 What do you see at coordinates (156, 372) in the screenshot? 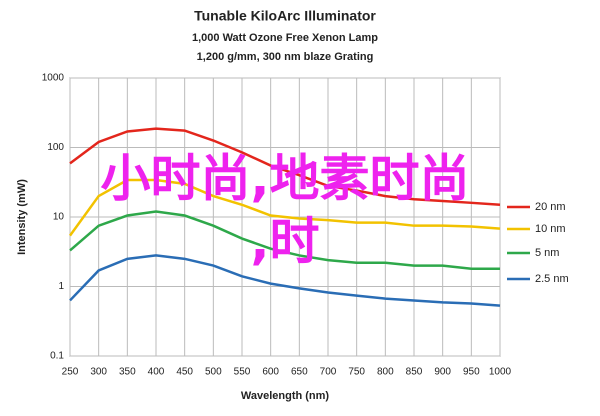
I see `x-tick-label: 400` at bounding box center [156, 372].